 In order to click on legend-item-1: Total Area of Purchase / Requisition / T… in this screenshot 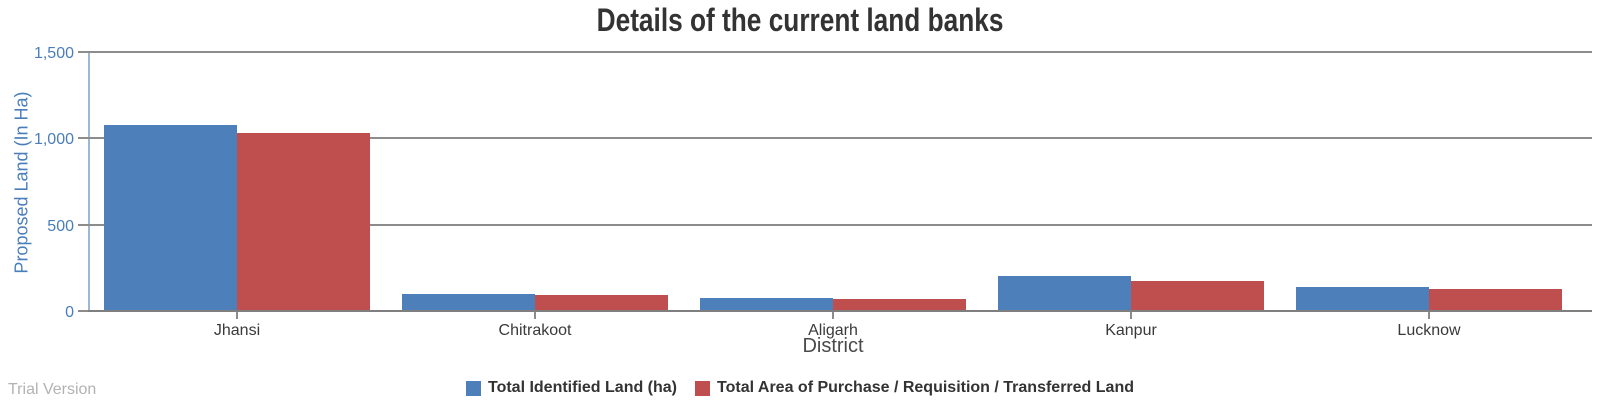, I will do `click(914, 388)`.